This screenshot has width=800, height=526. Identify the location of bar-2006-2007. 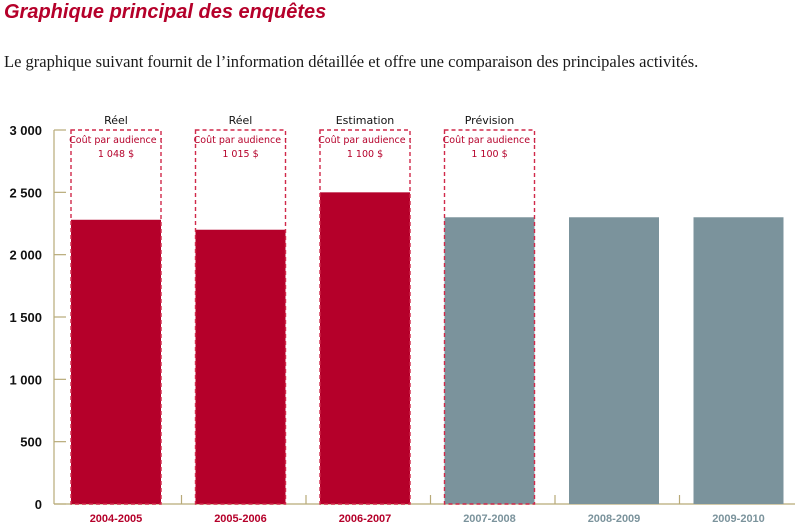
(365, 348).